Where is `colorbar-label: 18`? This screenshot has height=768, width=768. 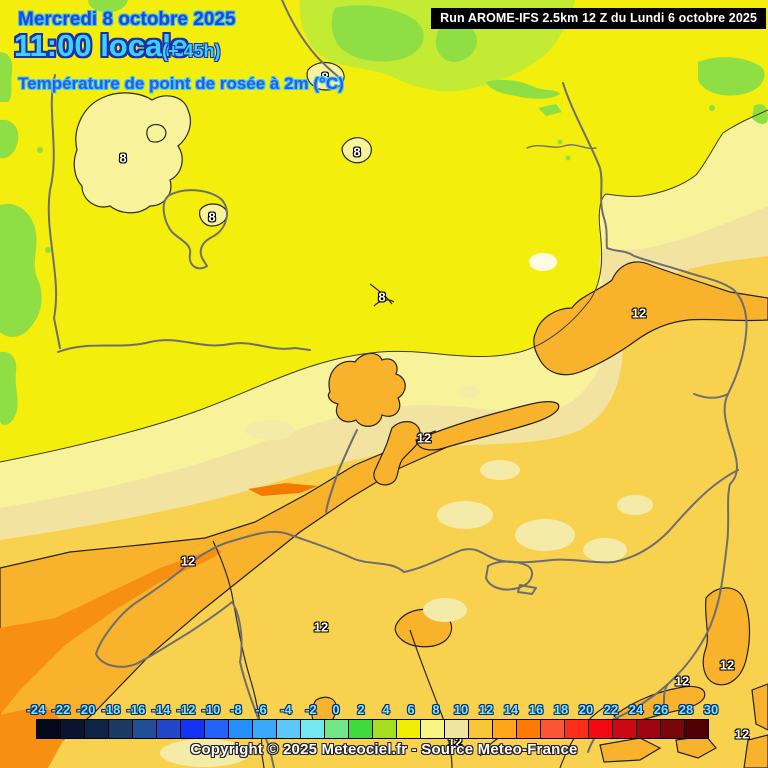
colorbar-label: 18 is located at coordinates (561, 709).